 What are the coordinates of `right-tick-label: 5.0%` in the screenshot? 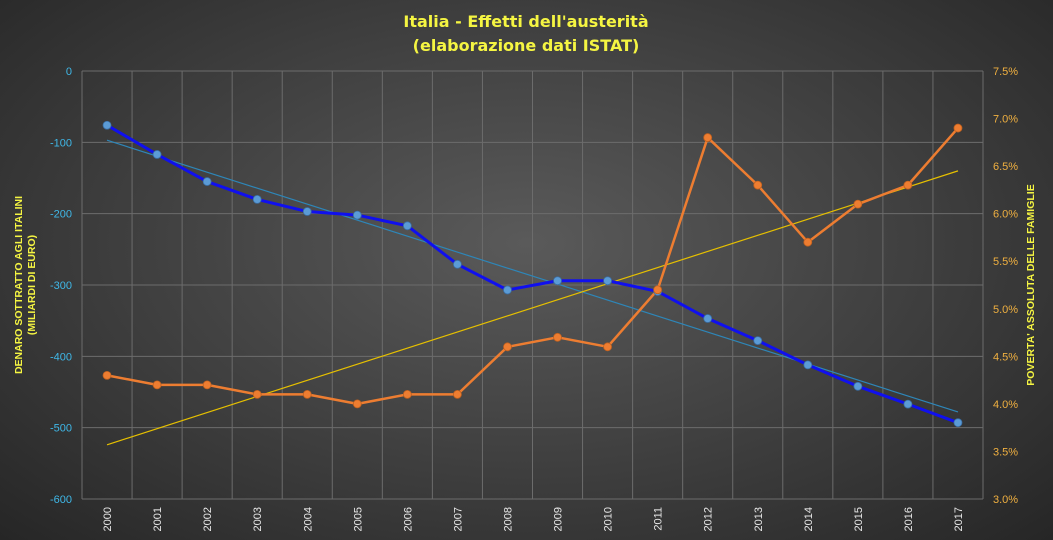 It's located at (1005, 310).